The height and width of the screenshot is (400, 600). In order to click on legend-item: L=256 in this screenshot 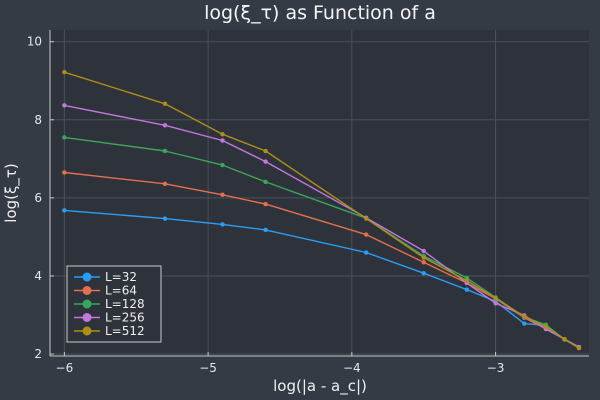, I will do `click(109, 318)`.